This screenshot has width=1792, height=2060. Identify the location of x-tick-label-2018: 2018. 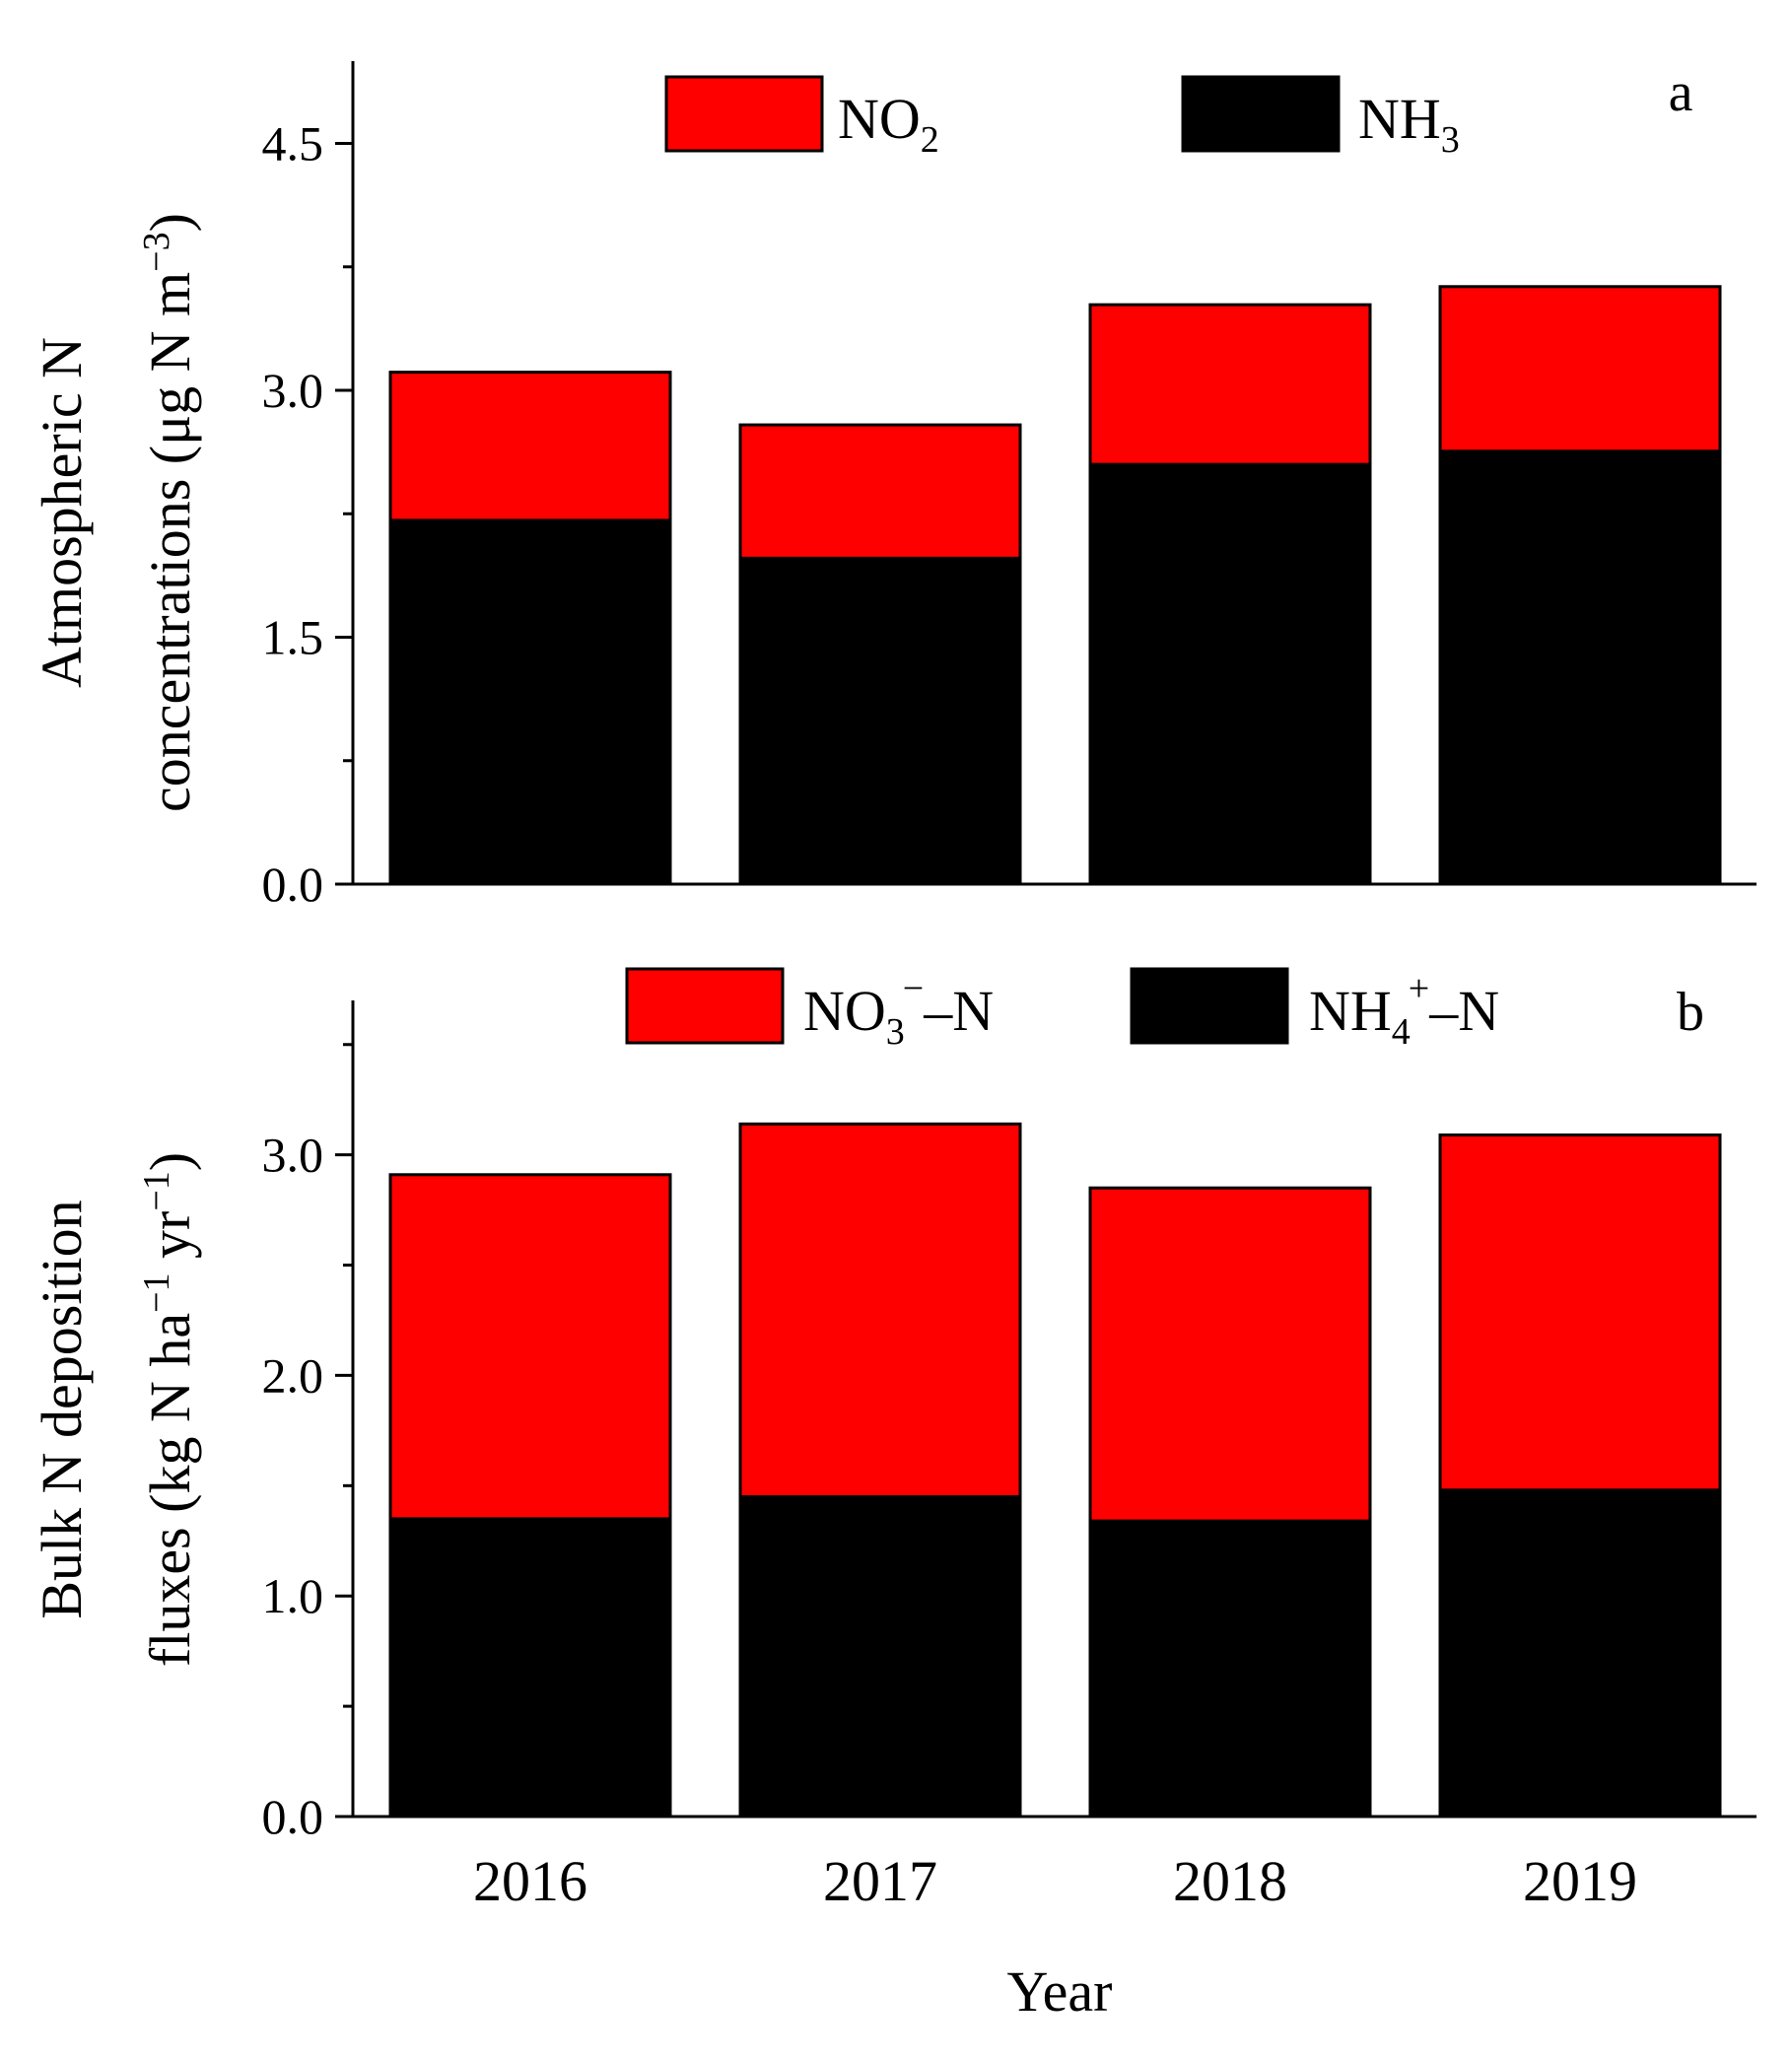
(1230, 1881).